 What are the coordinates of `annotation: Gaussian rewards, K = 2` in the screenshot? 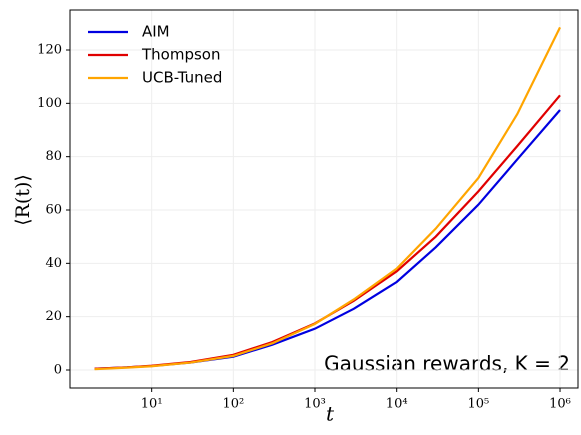 It's located at (447, 364).